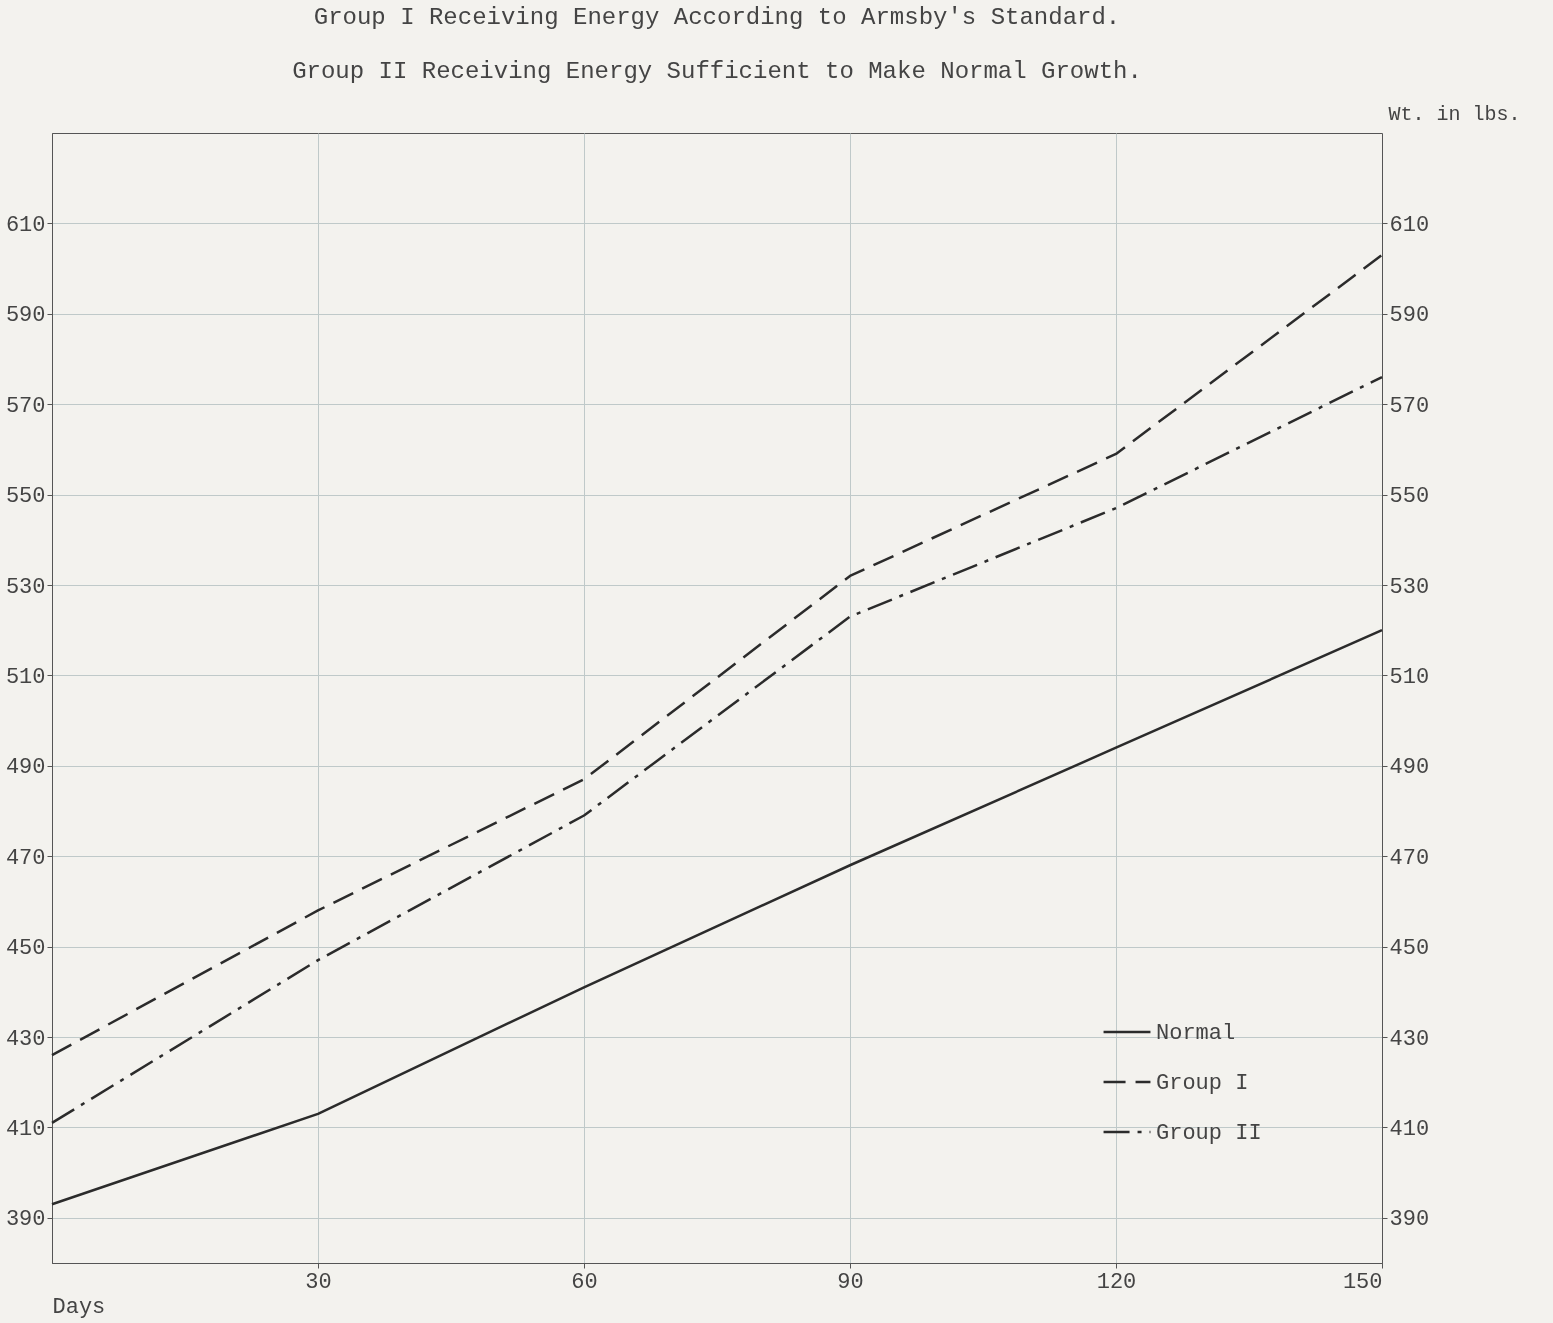 This screenshot has width=1553, height=1323. Describe the element at coordinates (318, 1282) in the screenshot. I see `x-tick-label: 30` at that location.